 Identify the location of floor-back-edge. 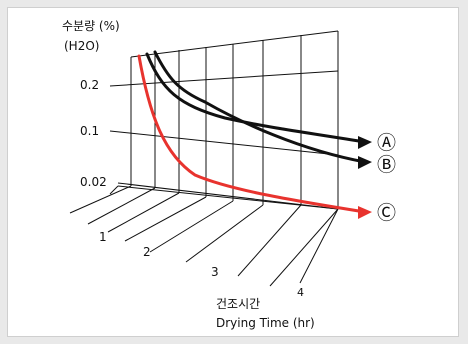
(228, 197).